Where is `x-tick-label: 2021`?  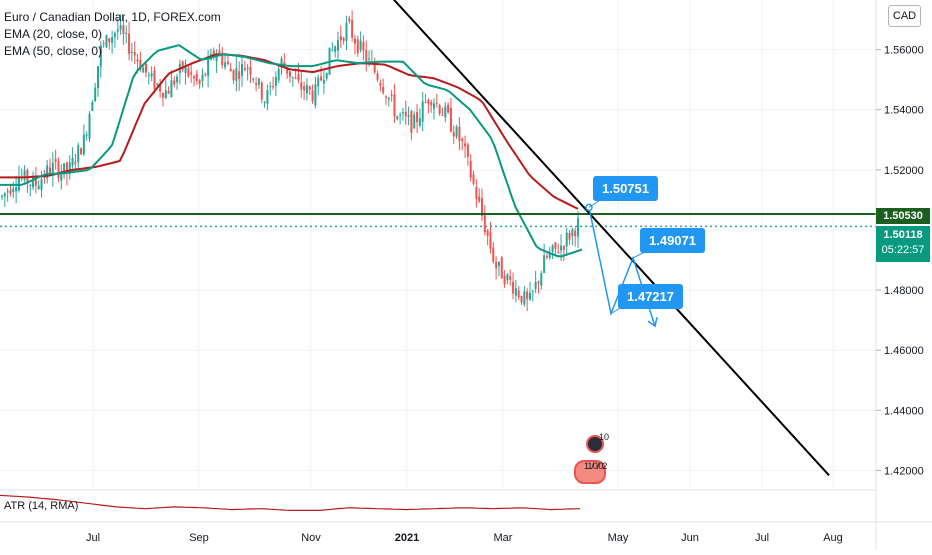
x-tick-label: 2021 is located at coordinates (407, 538).